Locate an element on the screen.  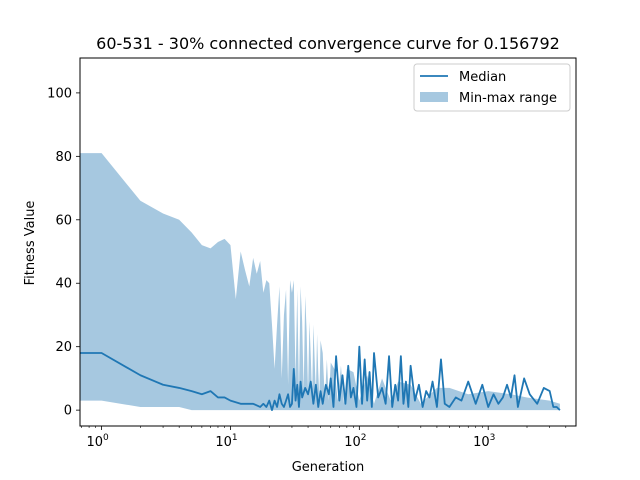
median-line is located at coordinates (320, 378).